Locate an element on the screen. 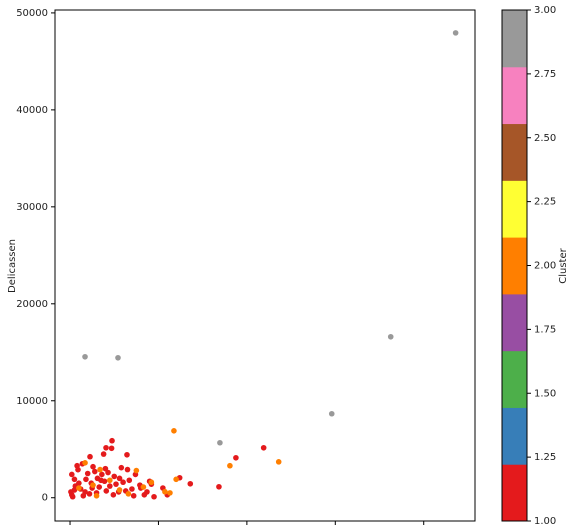 This screenshot has height=532, width=575. y-tick-label: 10000 is located at coordinates (32, 401).